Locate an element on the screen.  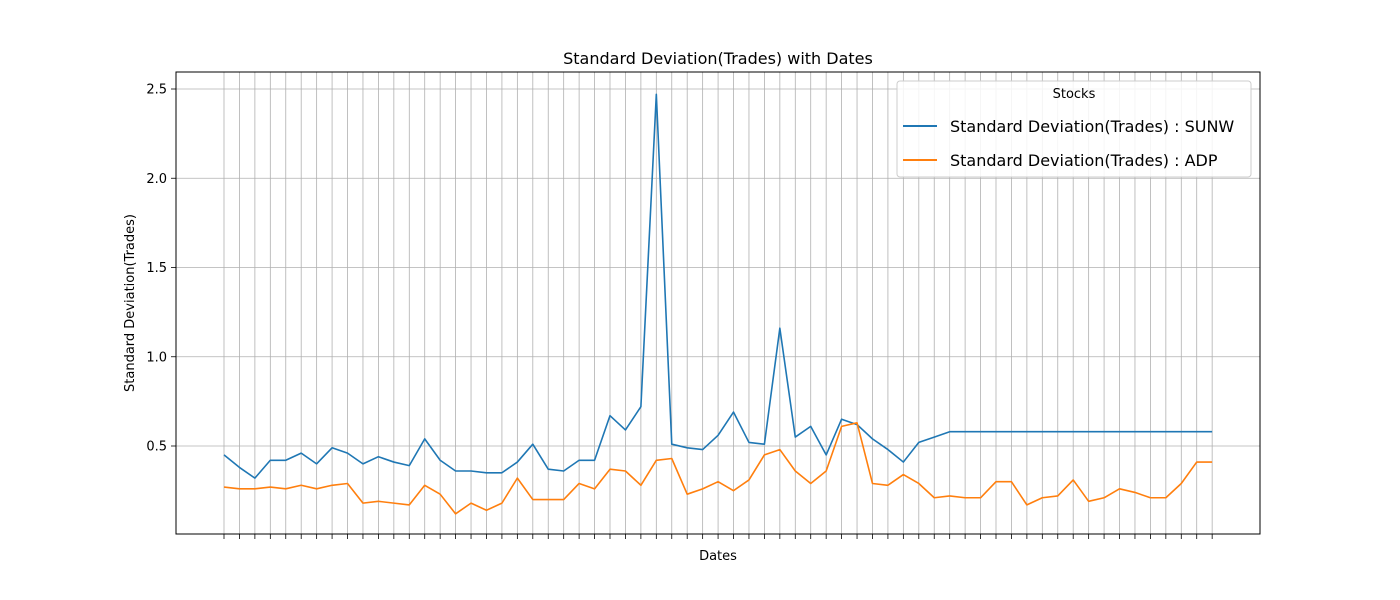
y-axis-label: Standard Deviation(Trades) is located at coordinates (130, 303).